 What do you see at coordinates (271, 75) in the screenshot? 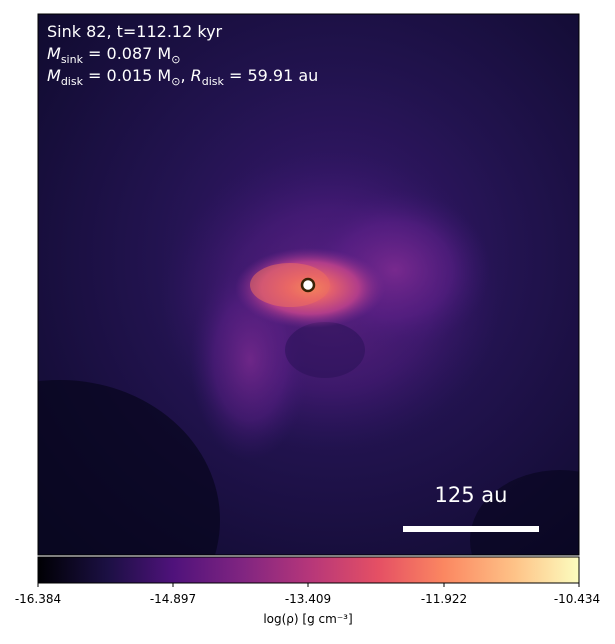
I see `rdisk-value: = 59.91 au` at bounding box center [271, 75].